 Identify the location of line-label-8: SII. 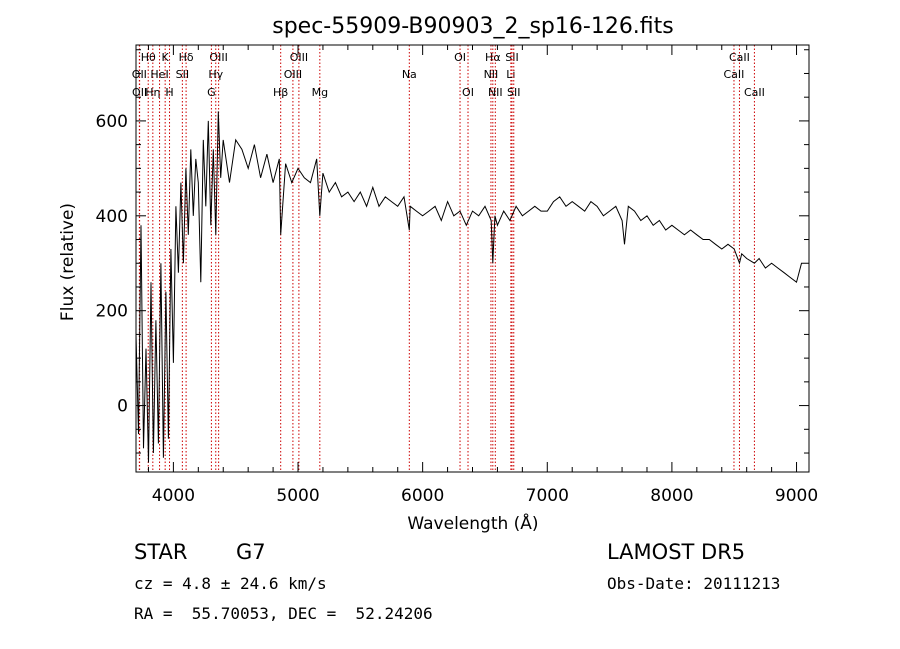
(182, 74).